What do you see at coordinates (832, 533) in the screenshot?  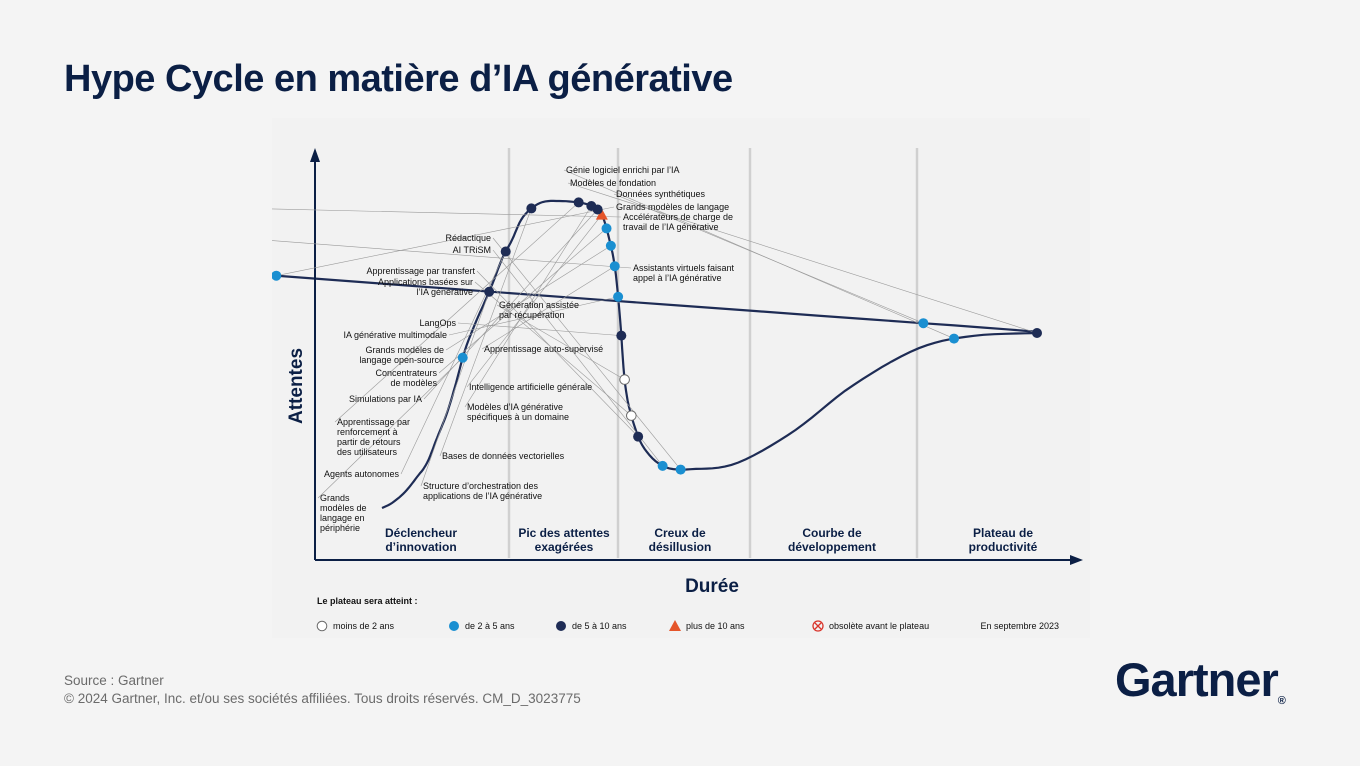 I see `phase-label-4: Courbe de` at bounding box center [832, 533].